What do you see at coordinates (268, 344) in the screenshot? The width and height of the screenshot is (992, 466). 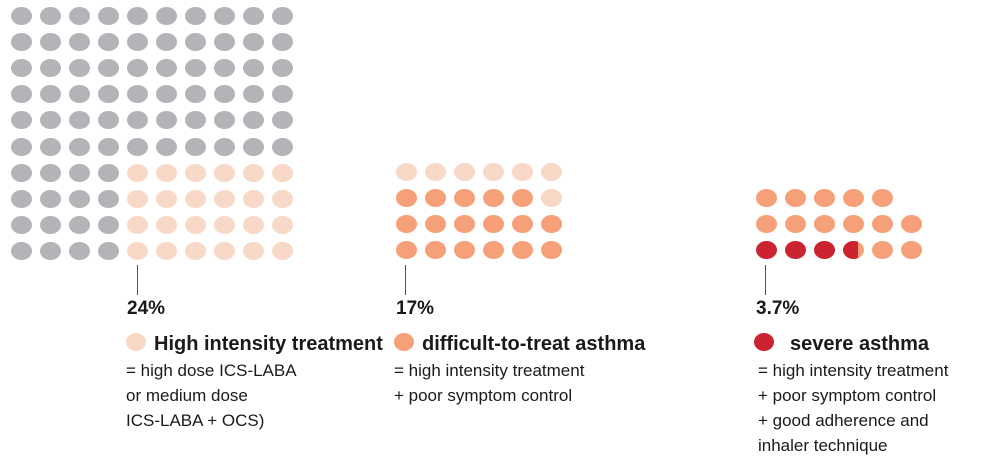 I see `legend-title: High intensity treatment` at bounding box center [268, 344].